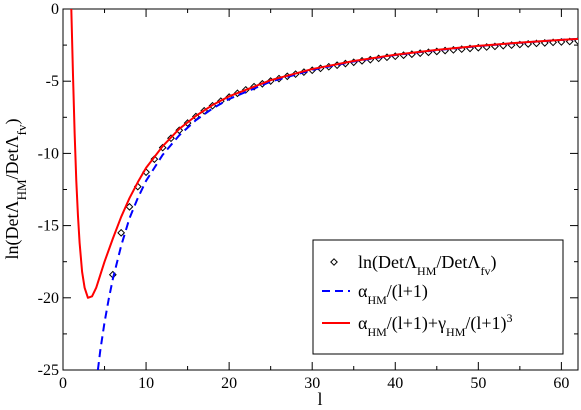 The image size is (581, 410). I want to click on y-tick-label: -25, so click(48, 370).